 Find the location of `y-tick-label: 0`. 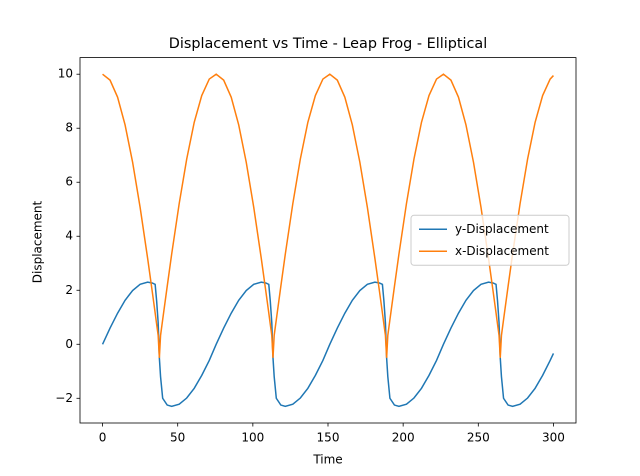

y-tick-label: 0 is located at coordinates (69, 344).